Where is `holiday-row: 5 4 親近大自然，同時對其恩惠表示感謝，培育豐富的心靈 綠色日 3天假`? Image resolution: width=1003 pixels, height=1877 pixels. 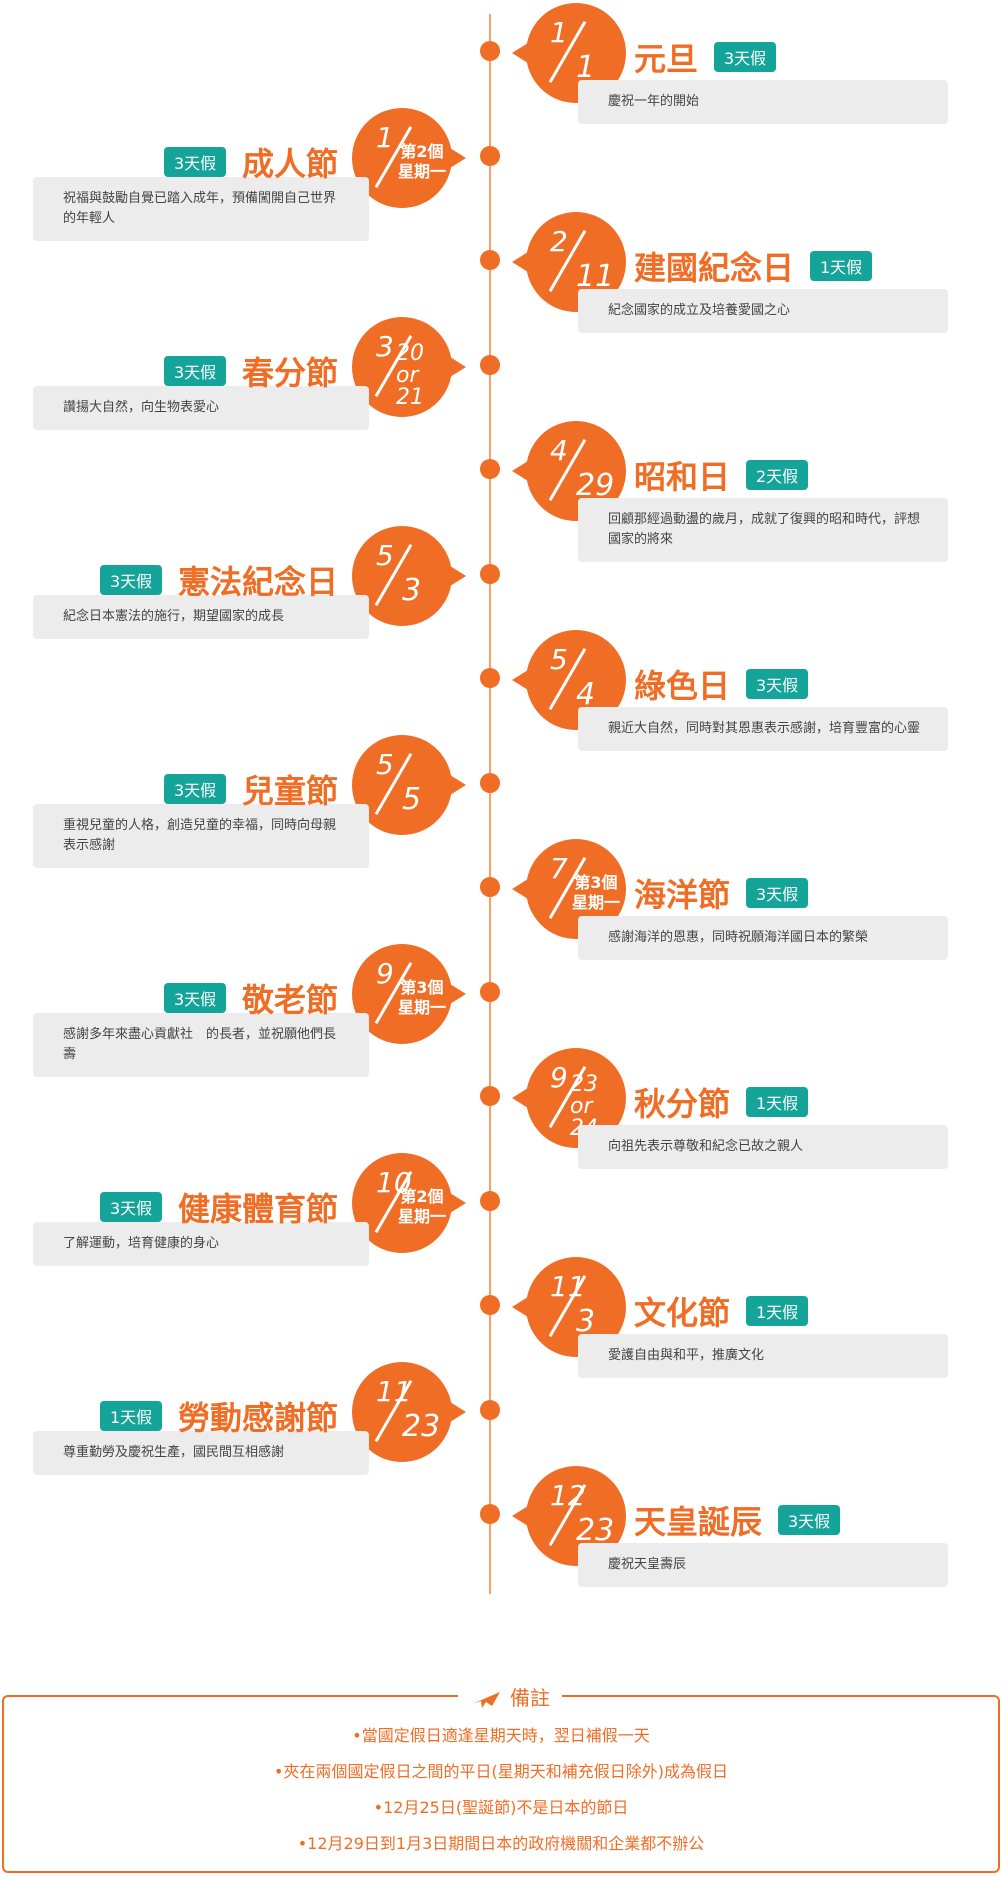
holiday-row: 5 4 親近大自然，同時對其恩惠表示感謝，培育豐富的心靈 綠色日 3天假 is located at coordinates (501, 697).